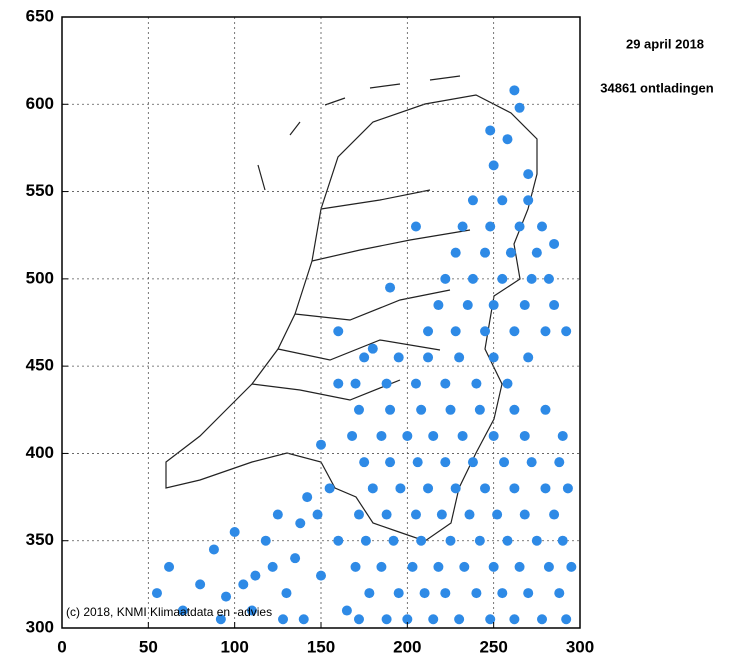 The width and height of the screenshot is (732, 663). Describe the element at coordinates (148, 646) in the screenshot. I see `x-tick-label: 50` at that location.